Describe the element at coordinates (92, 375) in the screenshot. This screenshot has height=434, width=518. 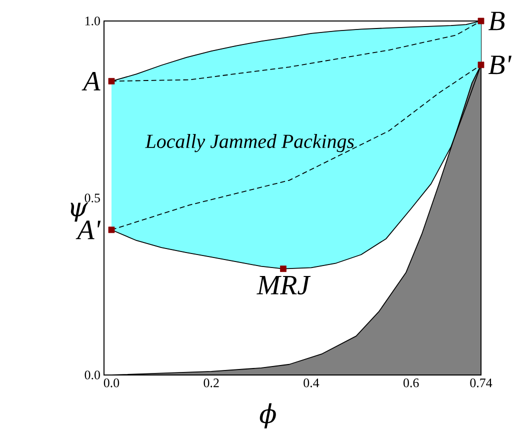
I see `y-tick-label: 0.0` at that location.